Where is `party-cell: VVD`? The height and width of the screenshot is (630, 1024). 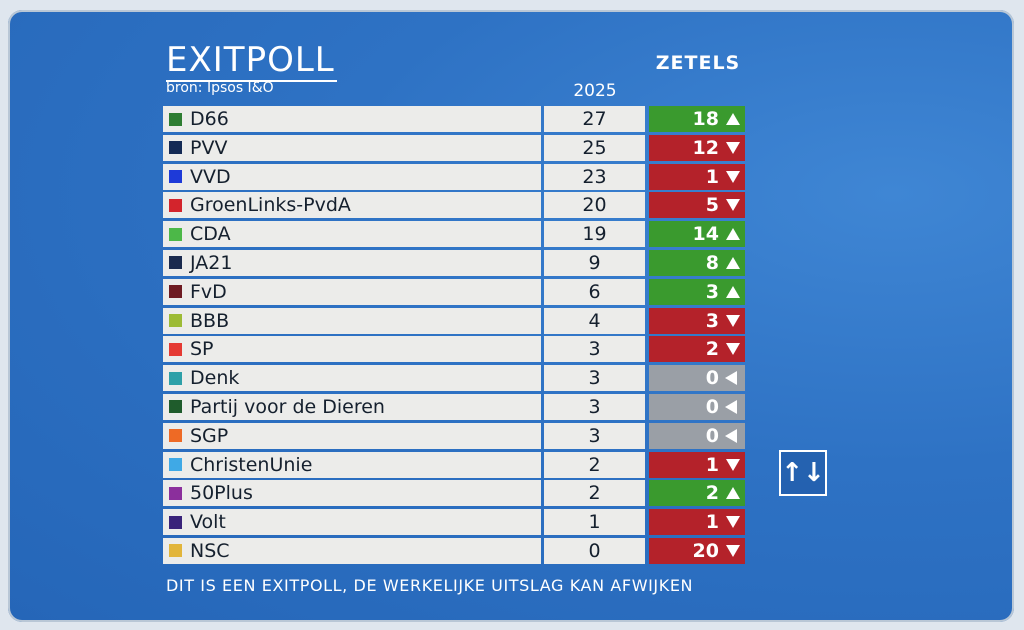 party-cell: VVD is located at coordinates (352, 176).